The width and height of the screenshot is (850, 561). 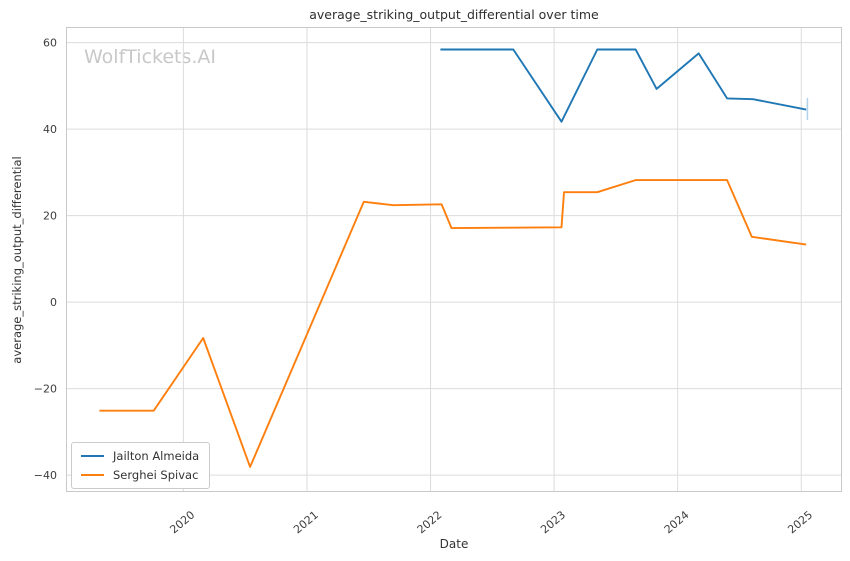 What do you see at coordinates (50, 129) in the screenshot?
I see `y-tick-label: 40` at bounding box center [50, 129].